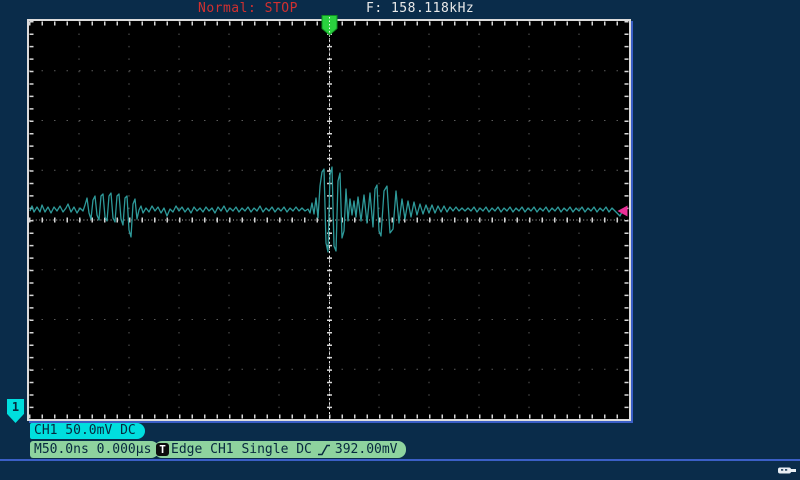 The image size is (800, 480). I want to click on trigger-icon: T, so click(162, 449).